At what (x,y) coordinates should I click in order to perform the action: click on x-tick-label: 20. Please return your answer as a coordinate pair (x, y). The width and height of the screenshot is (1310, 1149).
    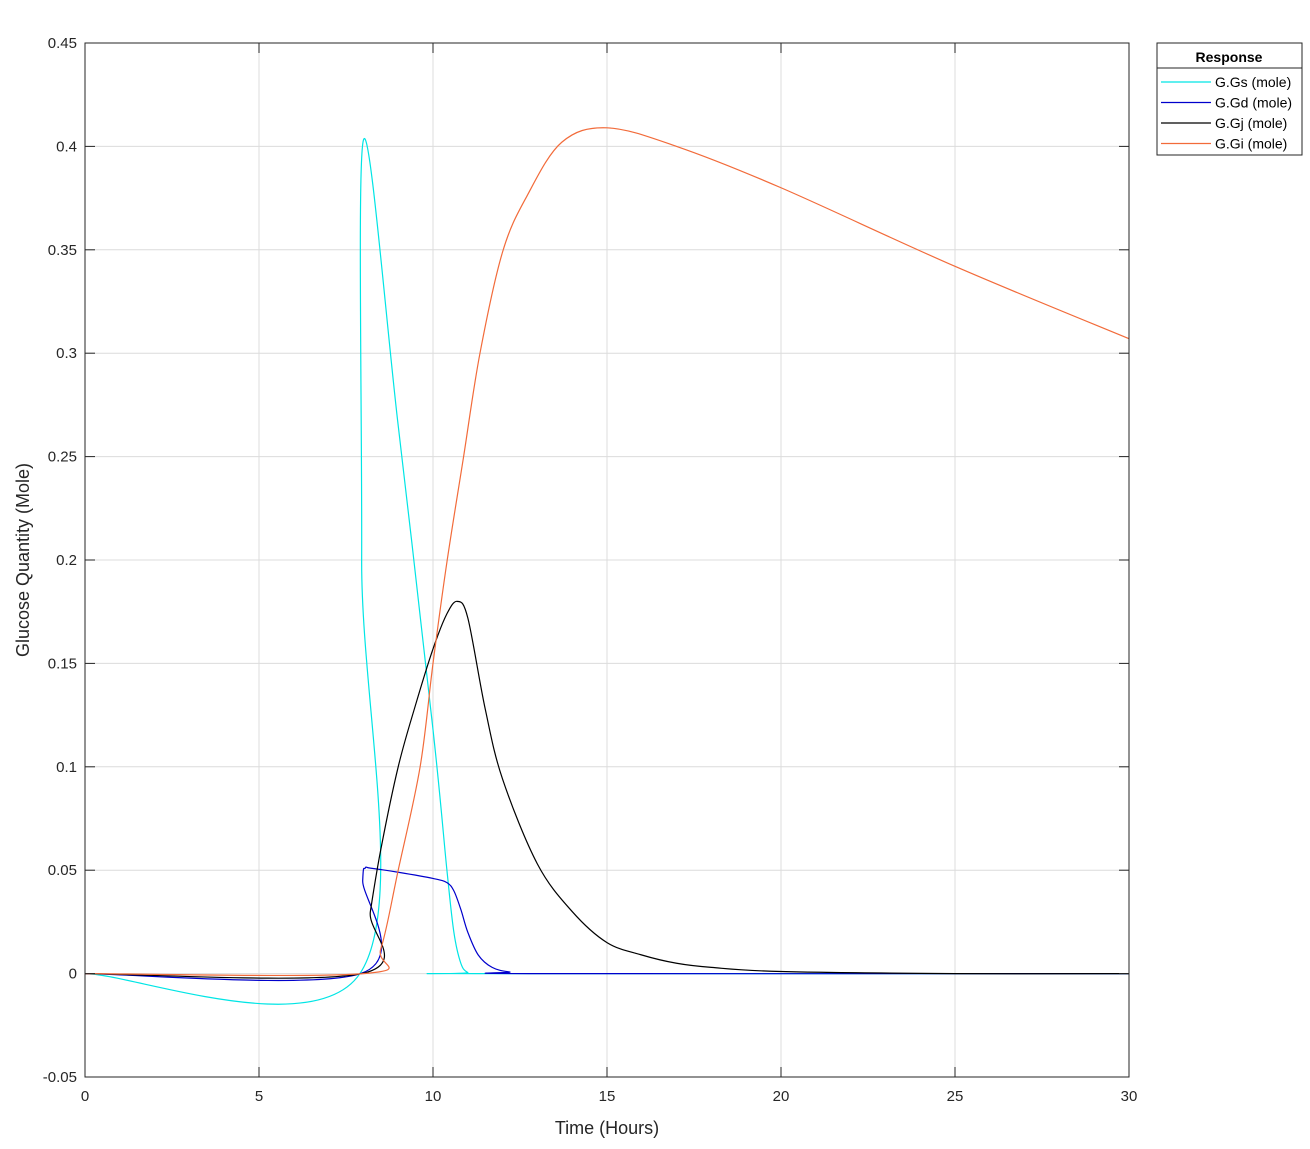
    Looking at the image, I should click on (781, 1096).